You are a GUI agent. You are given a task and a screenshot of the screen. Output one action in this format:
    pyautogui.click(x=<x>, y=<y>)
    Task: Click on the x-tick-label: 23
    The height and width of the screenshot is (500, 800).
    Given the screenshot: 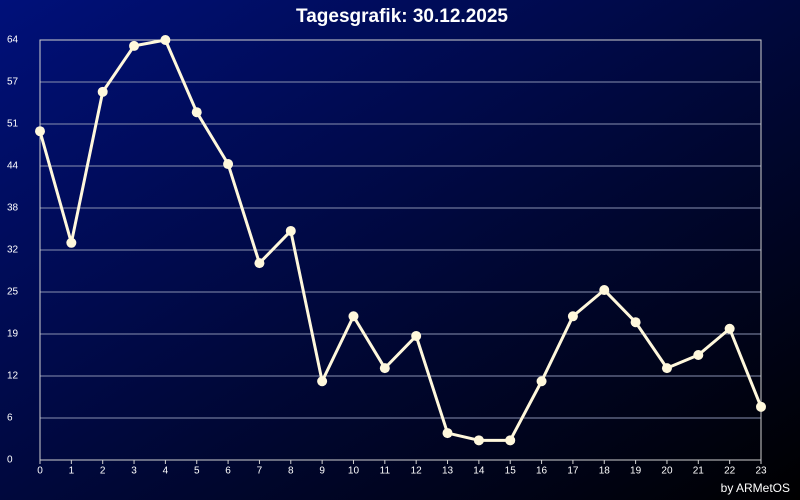 What is the action you would take?
    pyautogui.click(x=761, y=471)
    